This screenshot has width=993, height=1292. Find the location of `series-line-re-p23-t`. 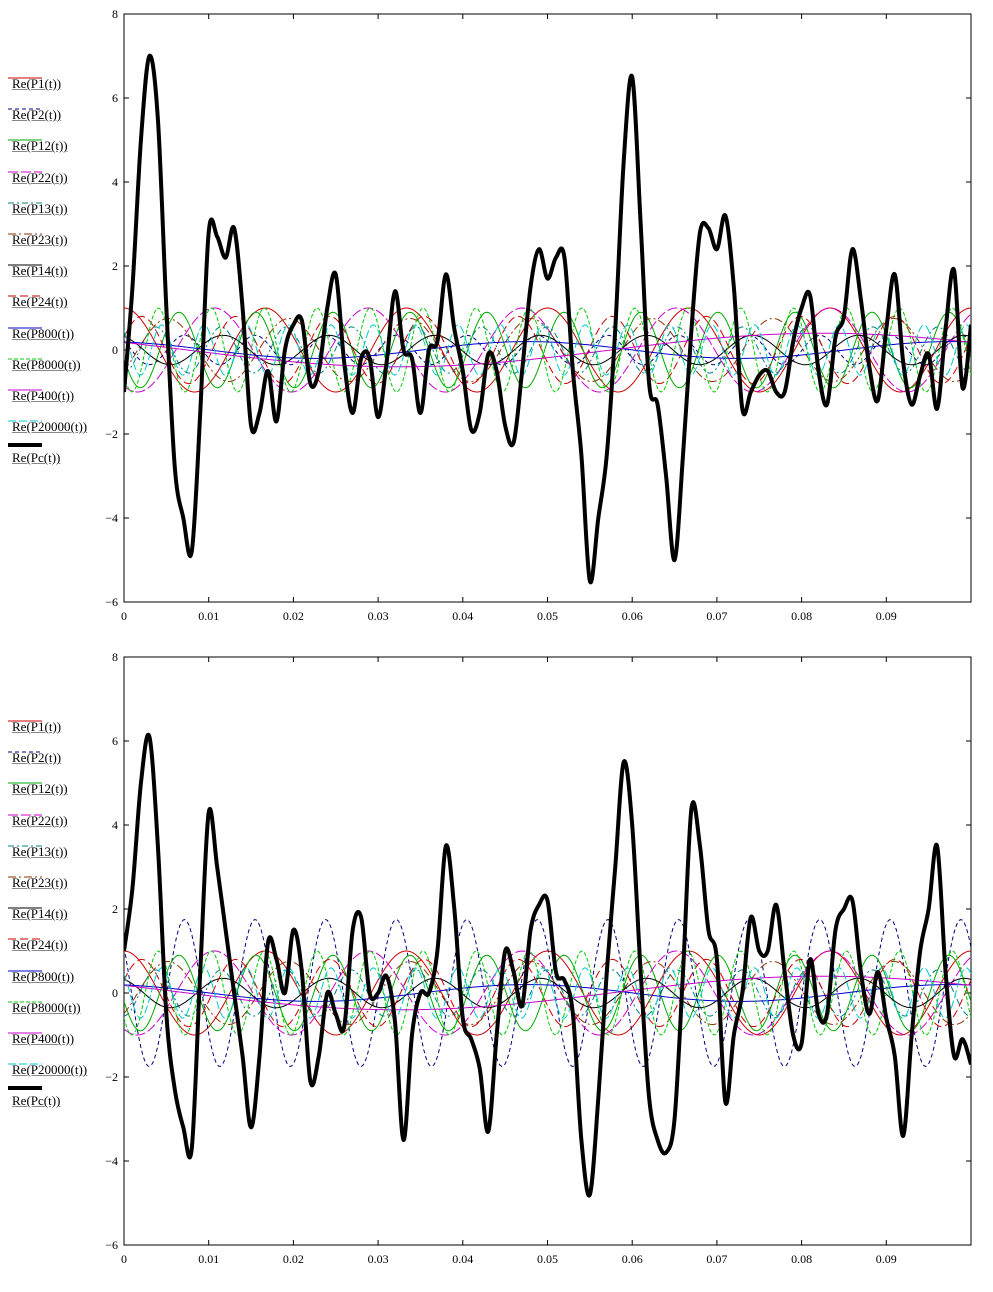

series-line-re-p23-t is located at coordinates (547, 993).